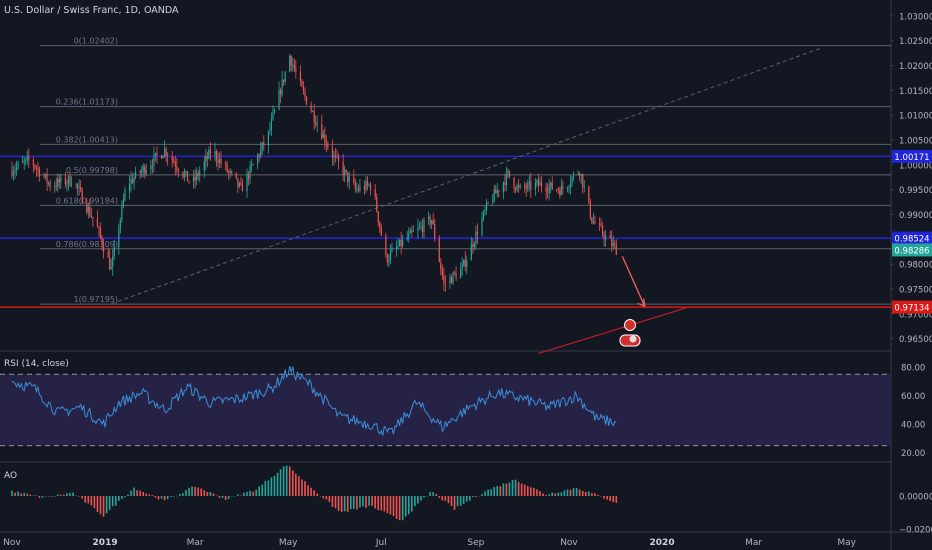  I want to click on rsi-band, so click(445, 410).